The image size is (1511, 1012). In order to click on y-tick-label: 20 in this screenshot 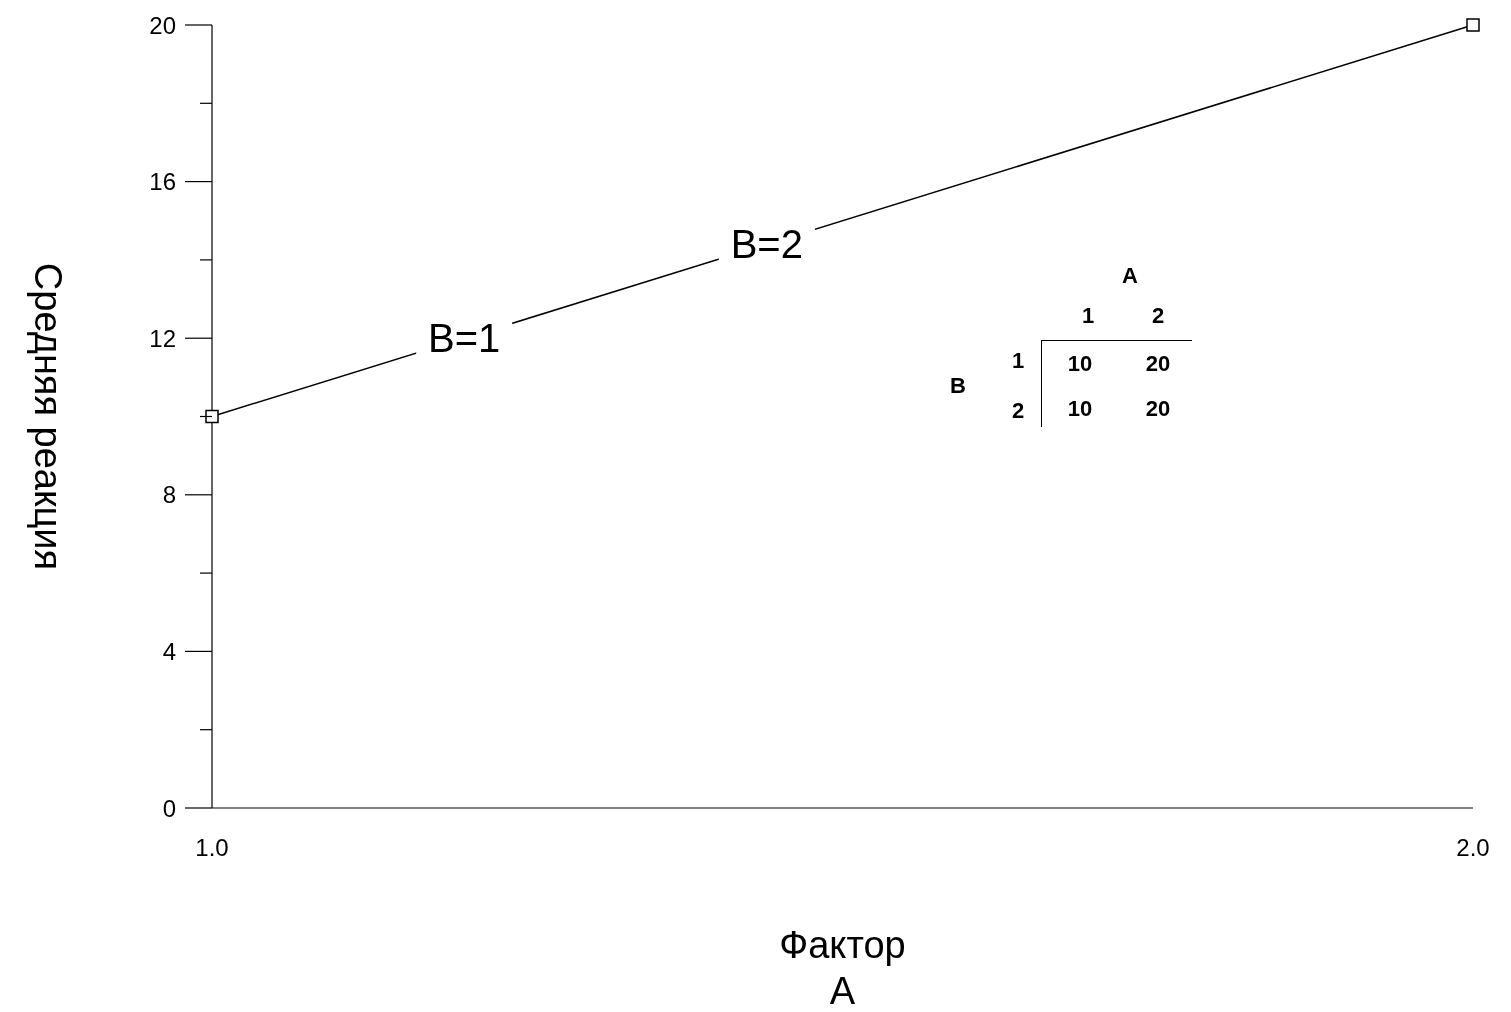, I will do `click(162, 25)`.